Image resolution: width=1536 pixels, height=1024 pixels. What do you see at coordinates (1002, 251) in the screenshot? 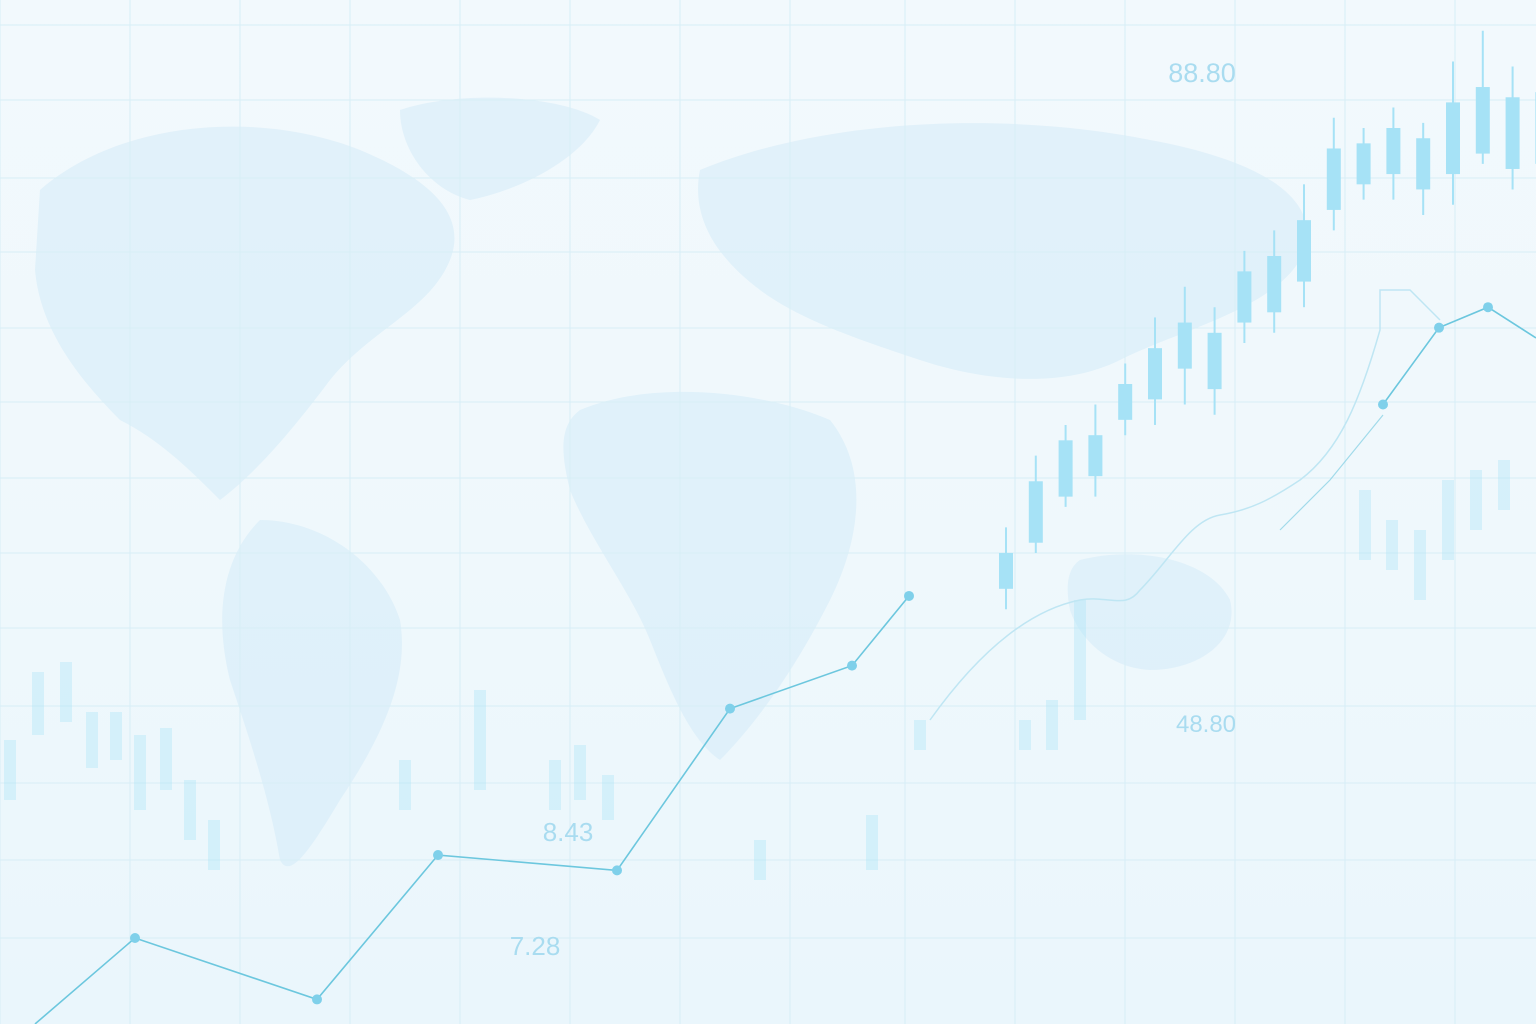
I see `europe-asia-shape` at bounding box center [1002, 251].